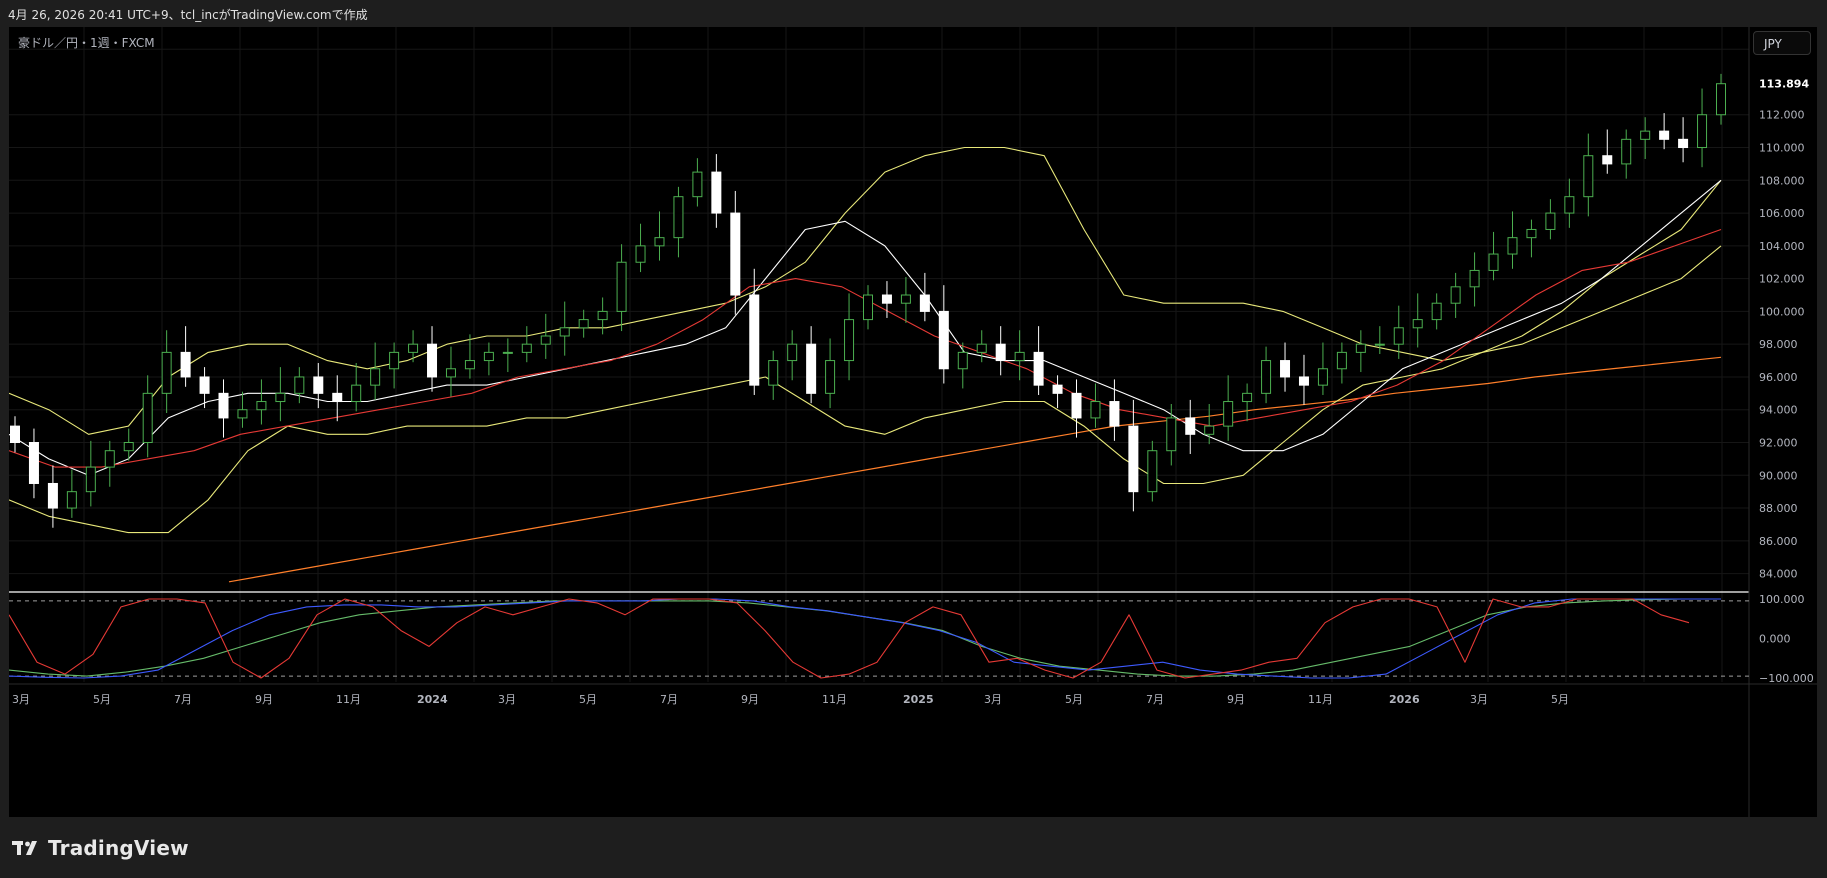 The image size is (1827, 878). Describe the element at coordinates (1778, 574) in the screenshot. I see `price-tick-label: 84.000` at that location.